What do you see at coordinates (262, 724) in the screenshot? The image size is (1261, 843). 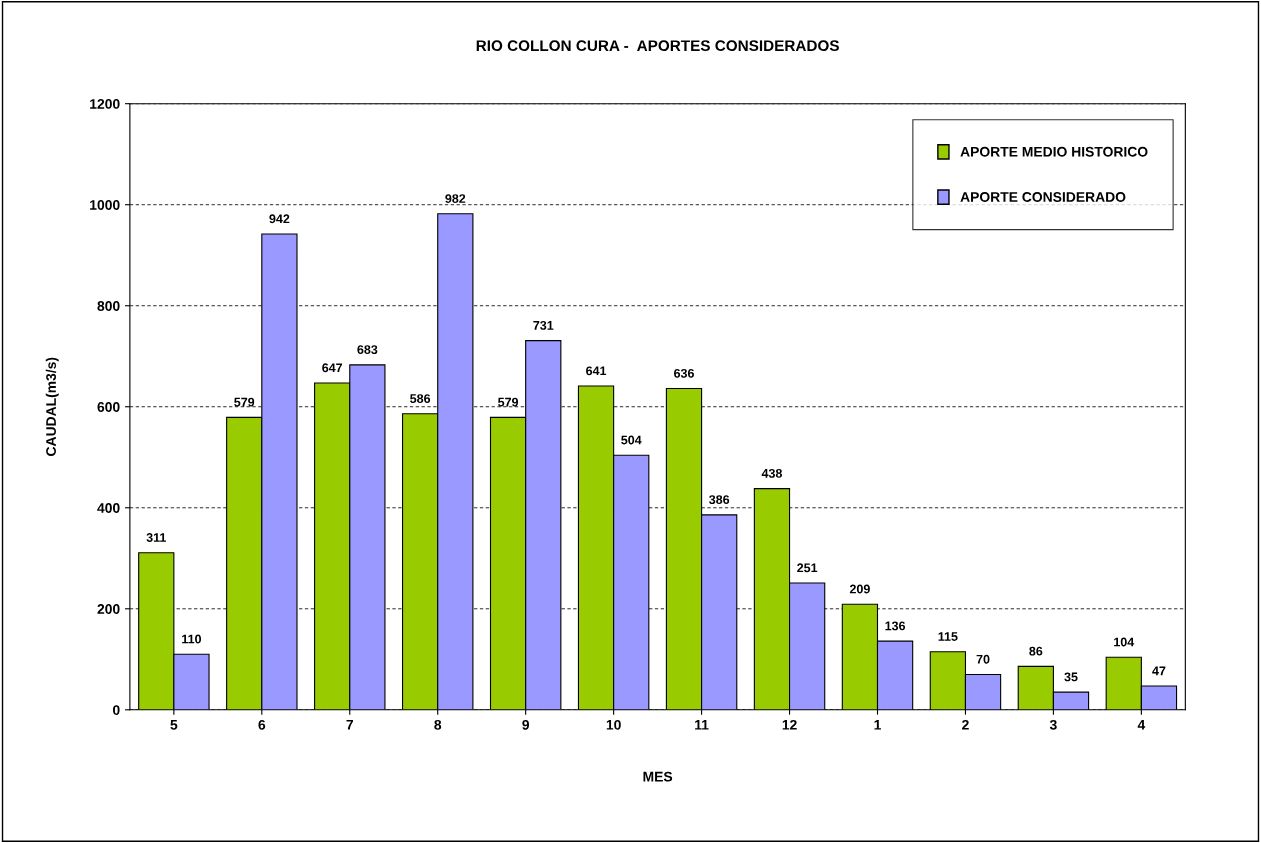 I see `x-tick-label: 6` at bounding box center [262, 724].